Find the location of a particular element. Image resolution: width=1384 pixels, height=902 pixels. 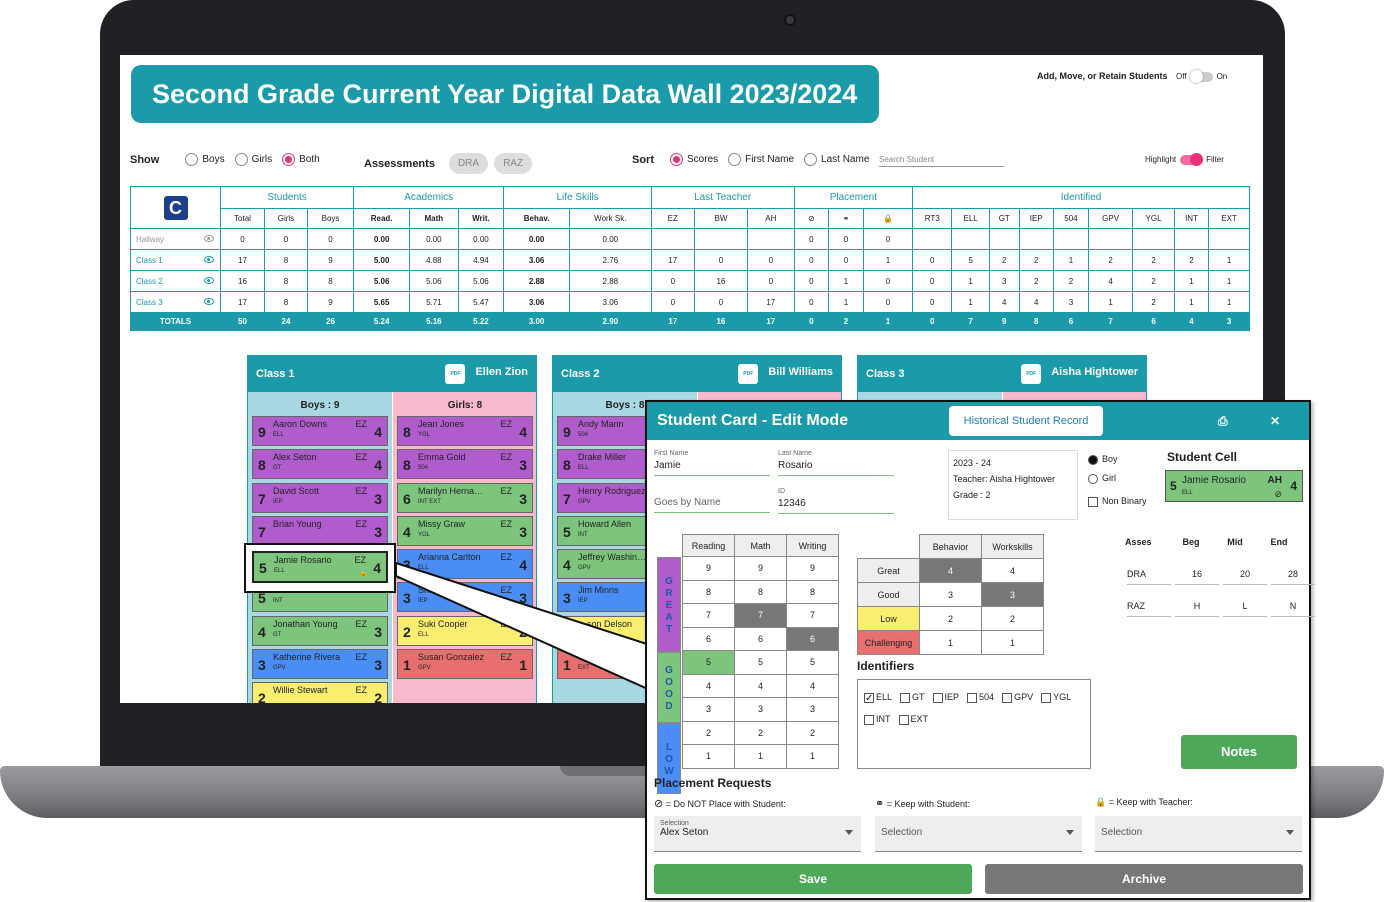

zoomed-student-cell: 5 Jamie Rosario ELL EZ 🔒 4 is located at coordinates (320, 568).